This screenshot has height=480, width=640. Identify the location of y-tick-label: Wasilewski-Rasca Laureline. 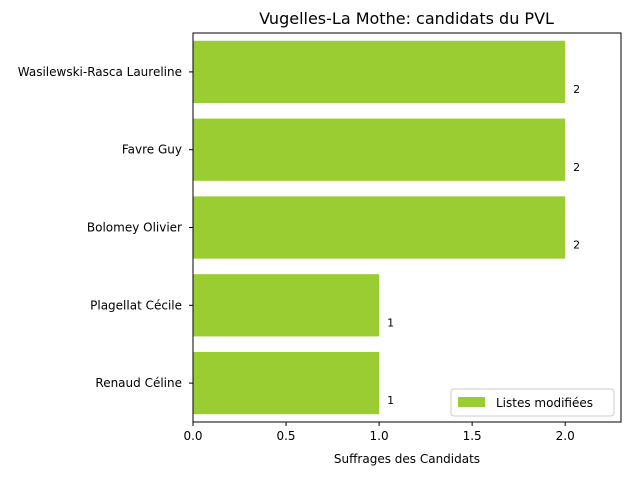
(100, 72).